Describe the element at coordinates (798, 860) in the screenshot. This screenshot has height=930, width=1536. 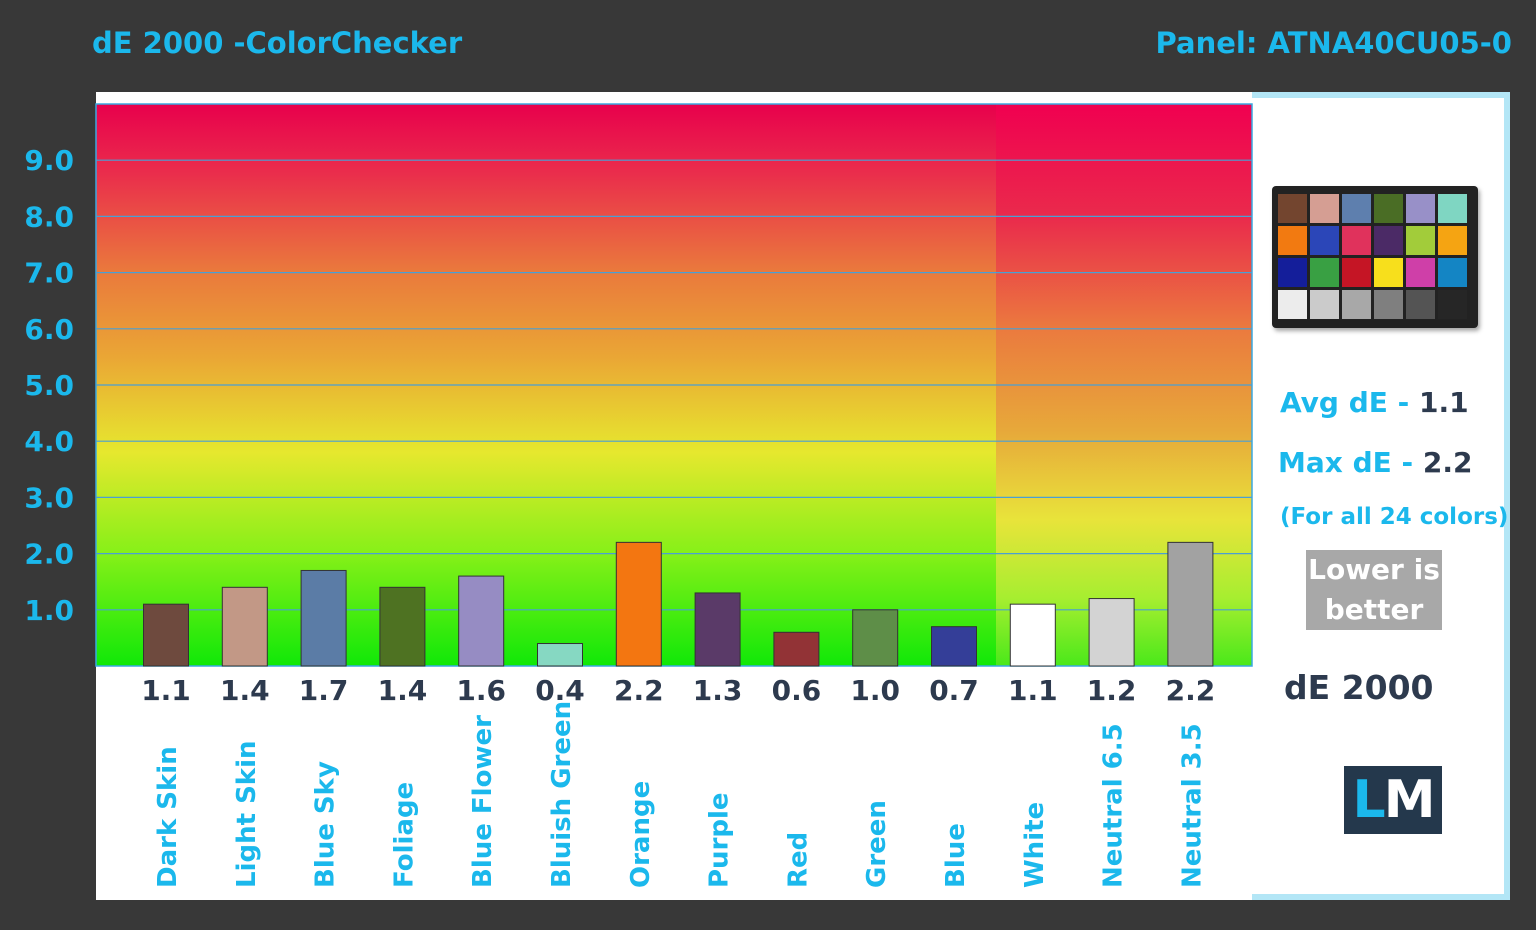
I see `category-label: Red` at that location.